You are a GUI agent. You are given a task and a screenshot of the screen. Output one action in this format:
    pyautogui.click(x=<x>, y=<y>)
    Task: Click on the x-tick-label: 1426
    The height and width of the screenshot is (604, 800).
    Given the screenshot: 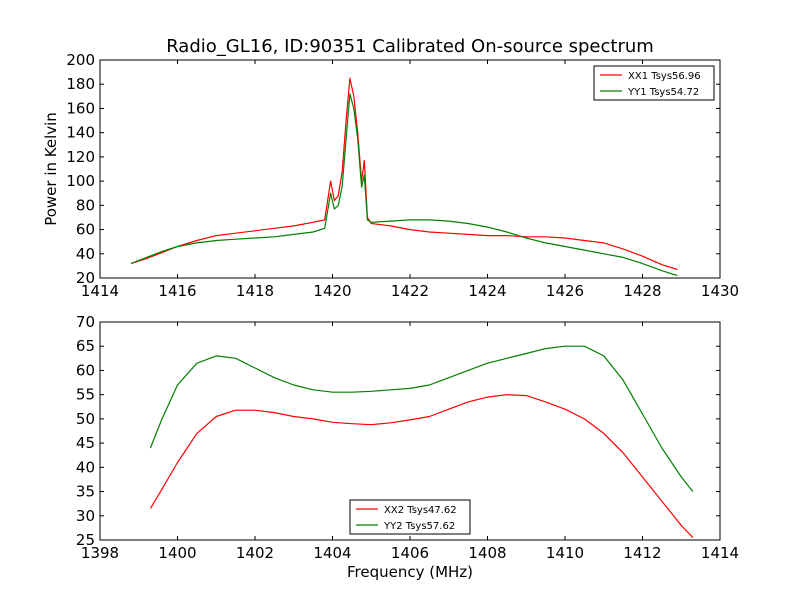 What is the action you would take?
    pyautogui.click(x=565, y=291)
    